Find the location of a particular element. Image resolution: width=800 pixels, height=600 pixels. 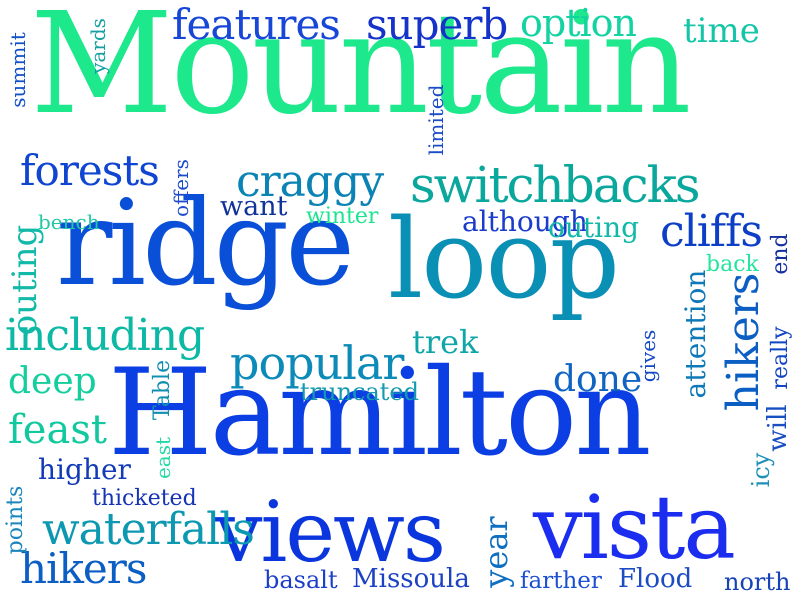

word-option: option is located at coordinates (578, 23).